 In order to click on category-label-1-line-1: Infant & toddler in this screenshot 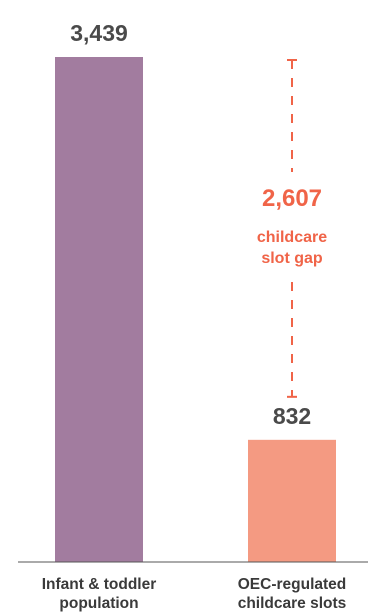, I will do `click(99, 584)`.